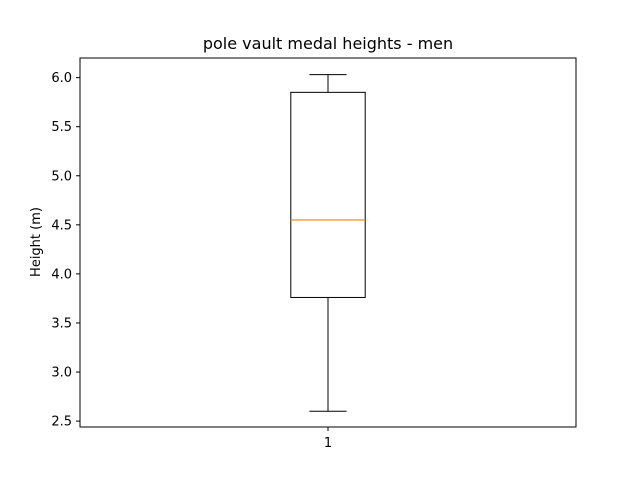 Image resolution: width=640 pixels, height=480 pixels. I want to click on y-tick-label: 5.0, so click(61, 176).